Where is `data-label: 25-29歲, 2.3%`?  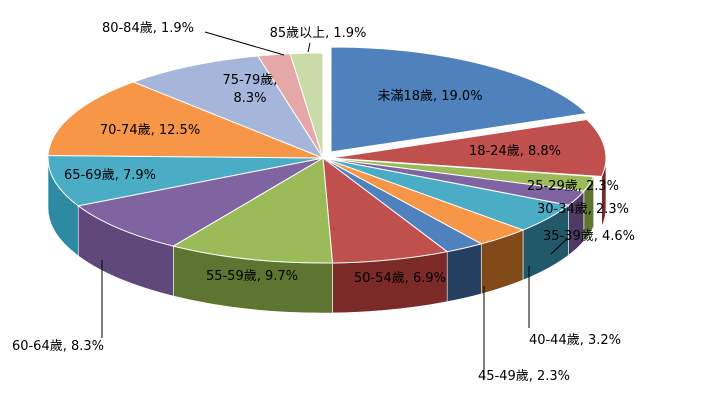 data-label: 25-29歲, 2.3% is located at coordinates (573, 186).